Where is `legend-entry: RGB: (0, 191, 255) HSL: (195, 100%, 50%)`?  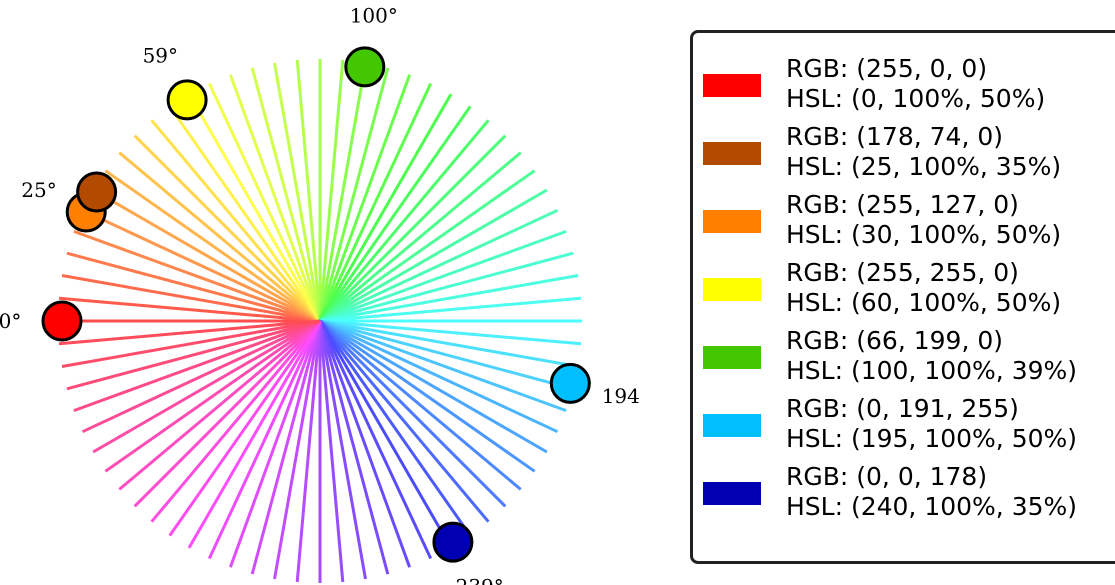 legend-entry: RGB: (0, 191, 255) HSL: (195, 100%, 50%) is located at coordinates (904, 425).